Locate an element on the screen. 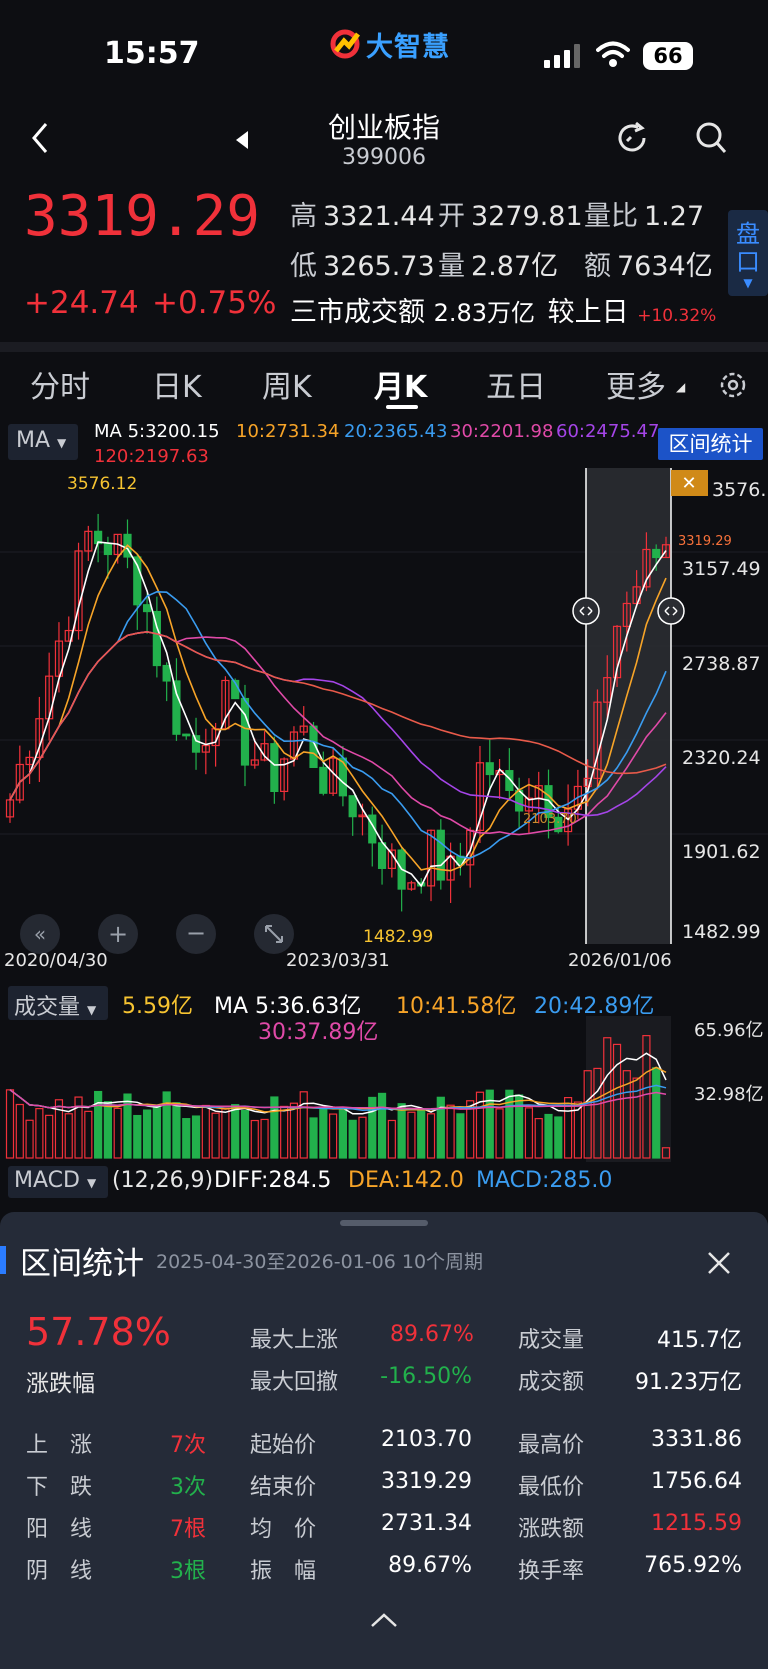  stat-label: 均 价 is located at coordinates (283, 1529).